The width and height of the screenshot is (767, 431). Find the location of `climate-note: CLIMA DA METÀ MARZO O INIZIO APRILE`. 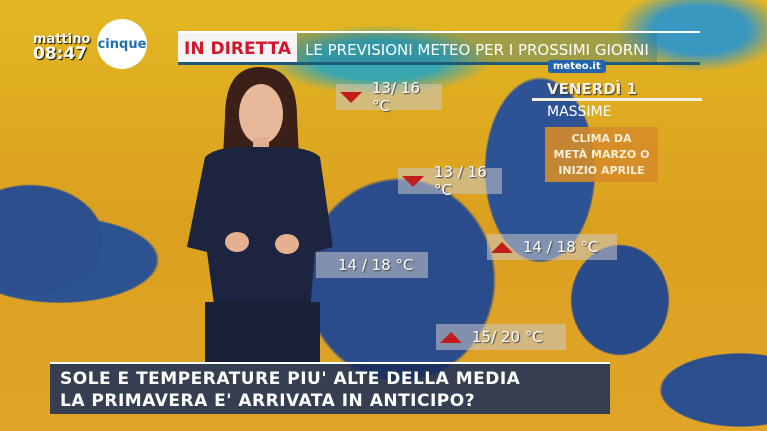

climate-note: CLIMA DA METÀ MARZO O INIZIO APRILE is located at coordinates (601, 154).